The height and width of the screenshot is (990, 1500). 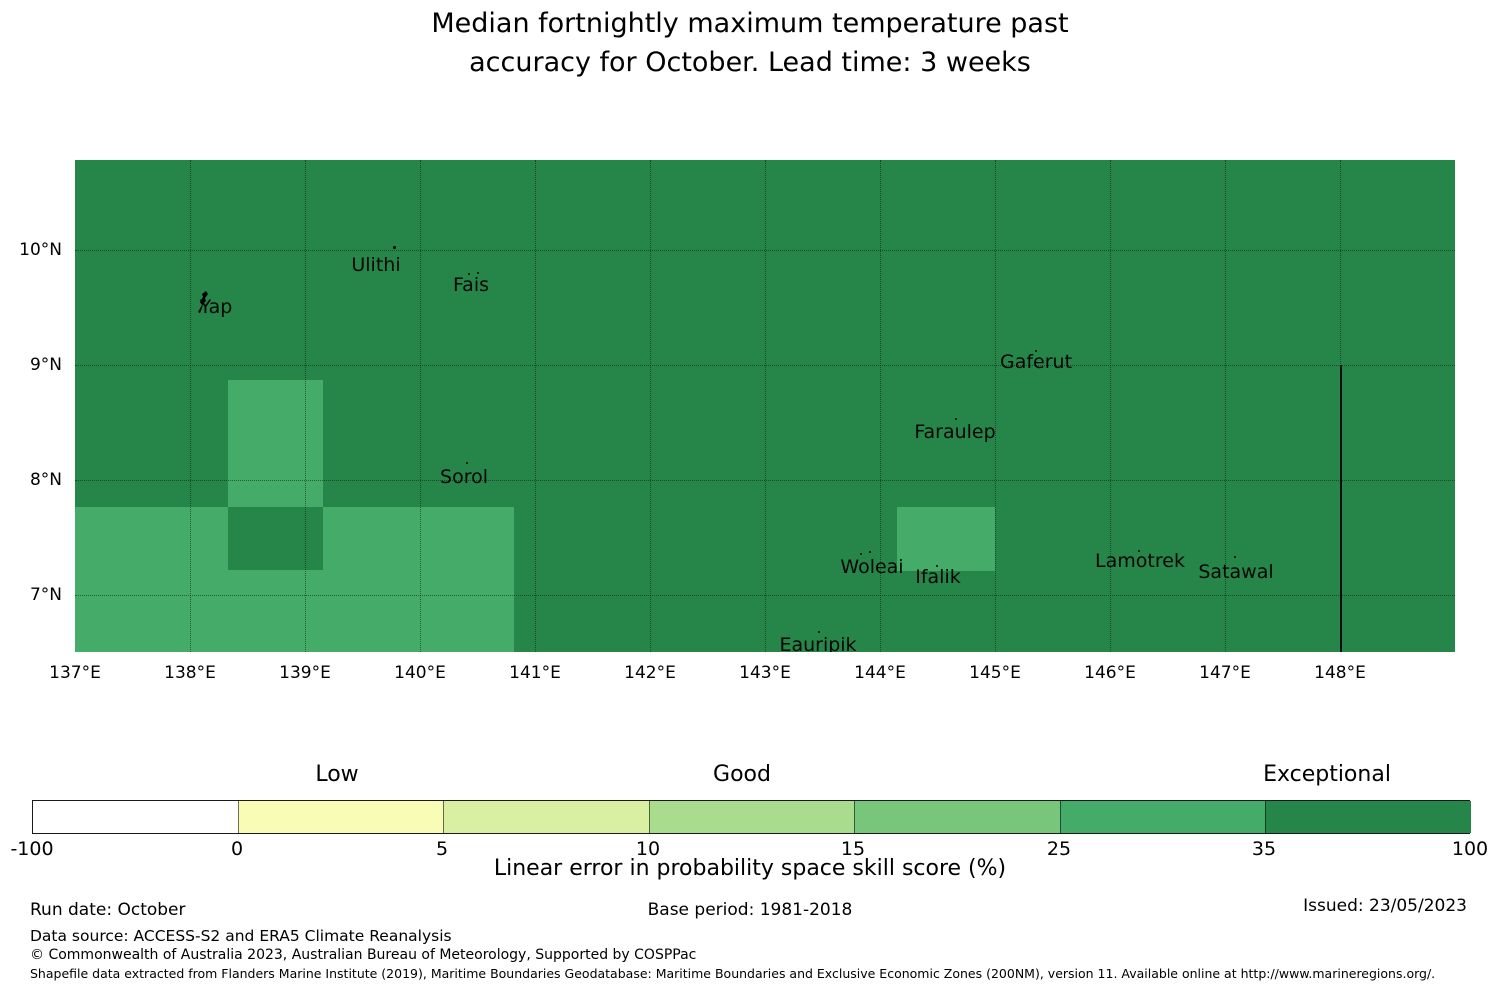 What do you see at coordinates (40, 250) in the screenshot?
I see `y-tick-label: 10°N` at bounding box center [40, 250].